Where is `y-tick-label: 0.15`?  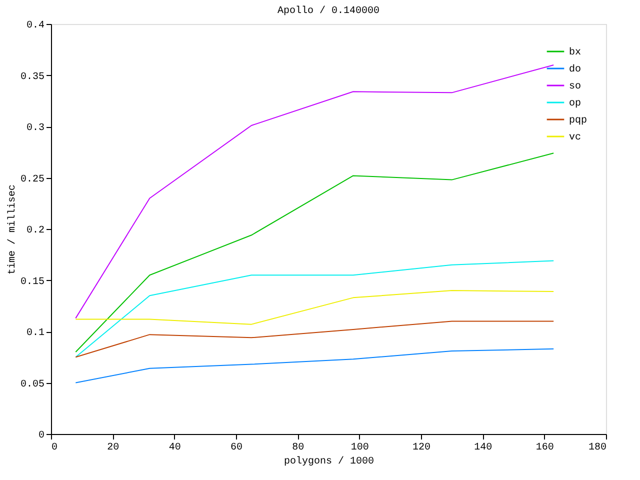 y-tick-label: 0.15 is located at coordinates (32, 282).